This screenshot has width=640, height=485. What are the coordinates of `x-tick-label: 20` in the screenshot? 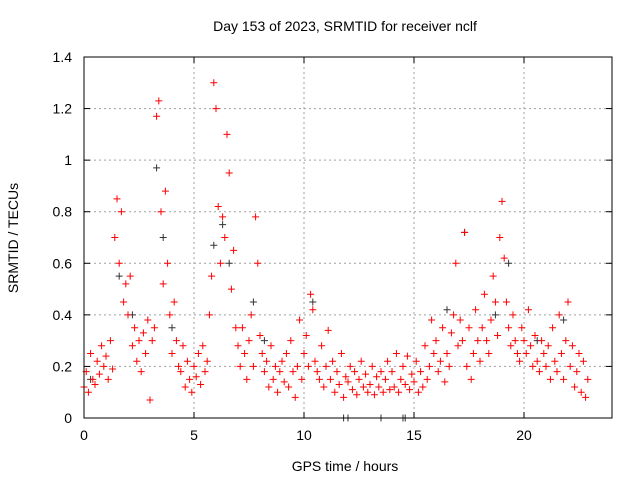 It's located at (524, 435).